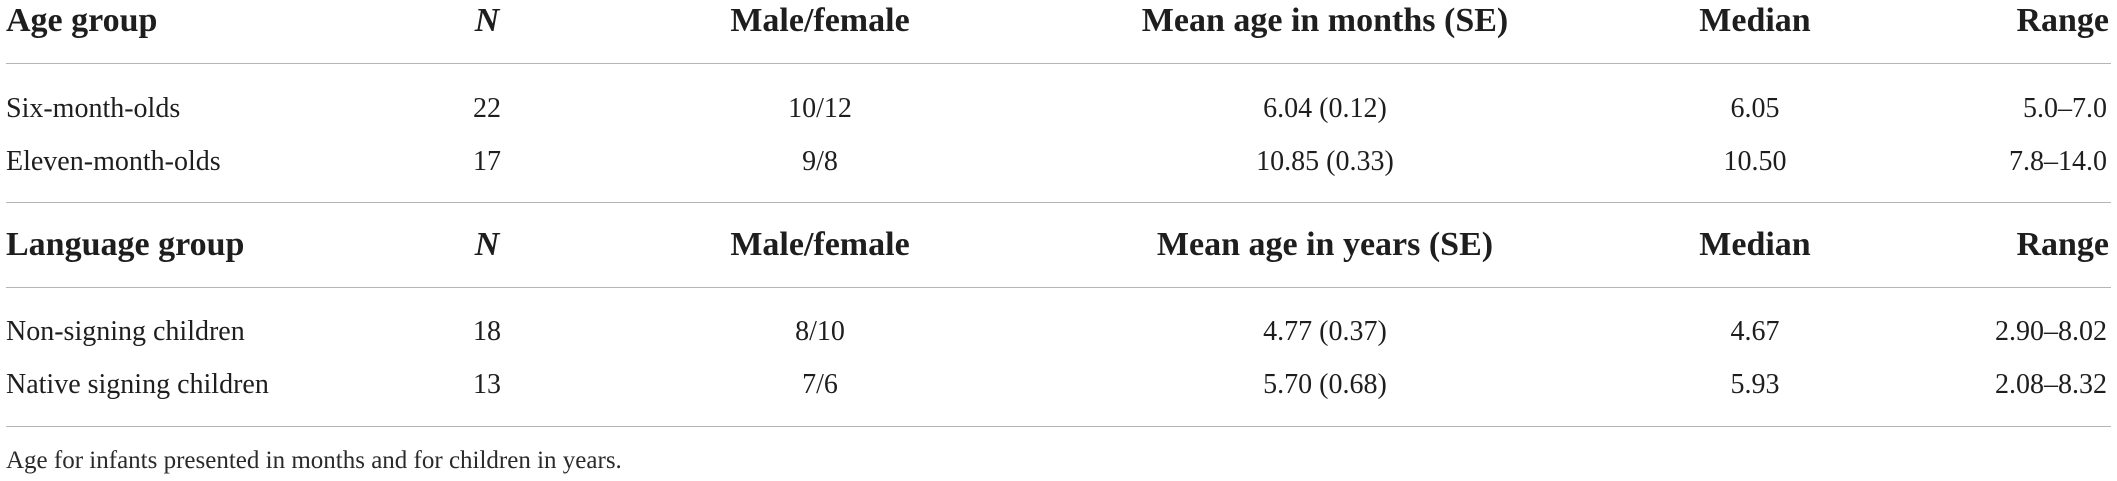 Image resolution: width=2117 pixels, height=481 pixels. Describe the element at coordinates (1755, 161) in the screenshot. I see `cell-median: 10.50` at that location.